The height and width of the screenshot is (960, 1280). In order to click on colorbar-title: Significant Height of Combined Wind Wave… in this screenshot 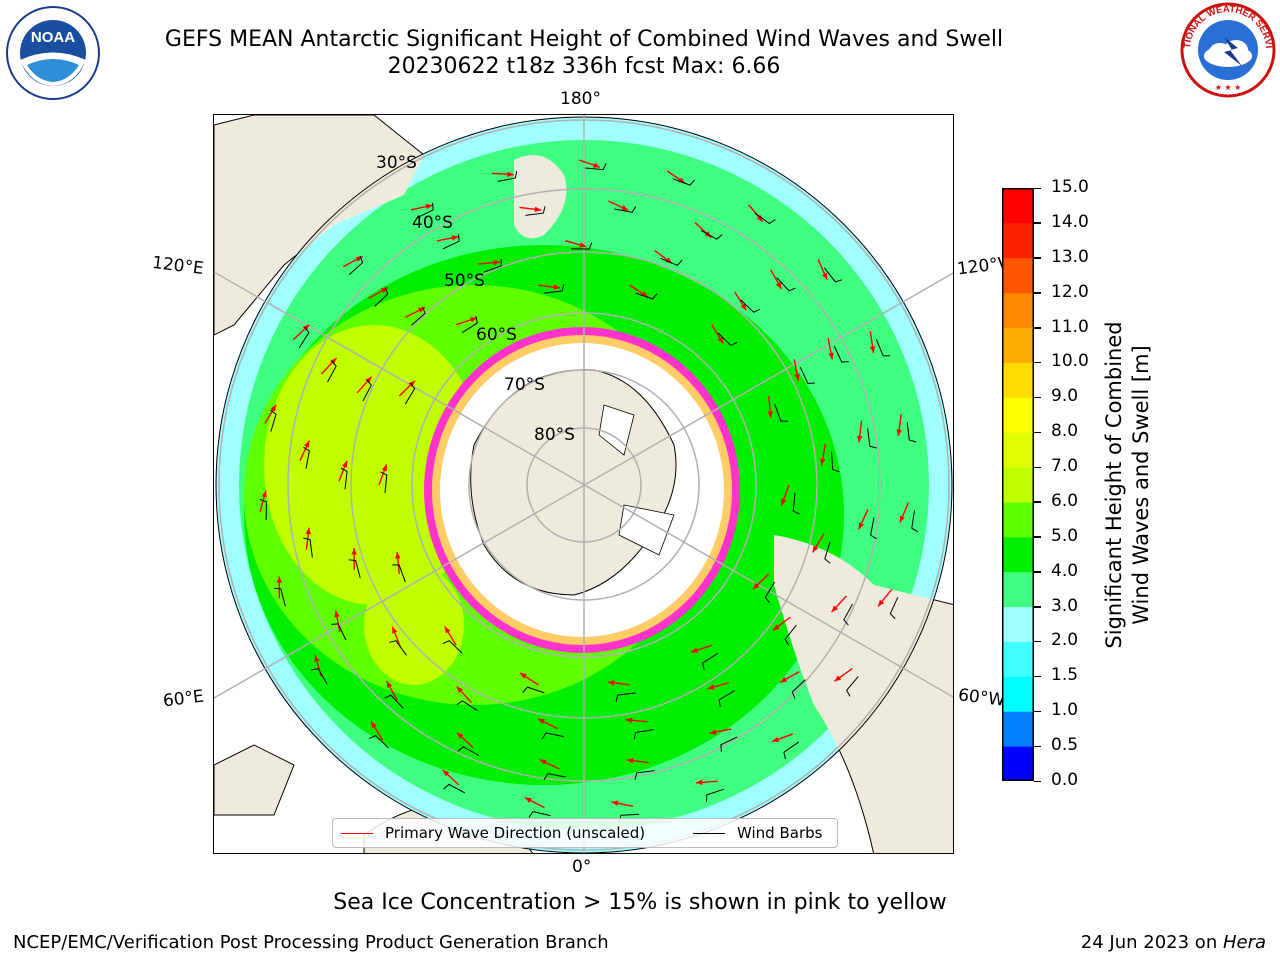, I will do `click(1128, 484)`.